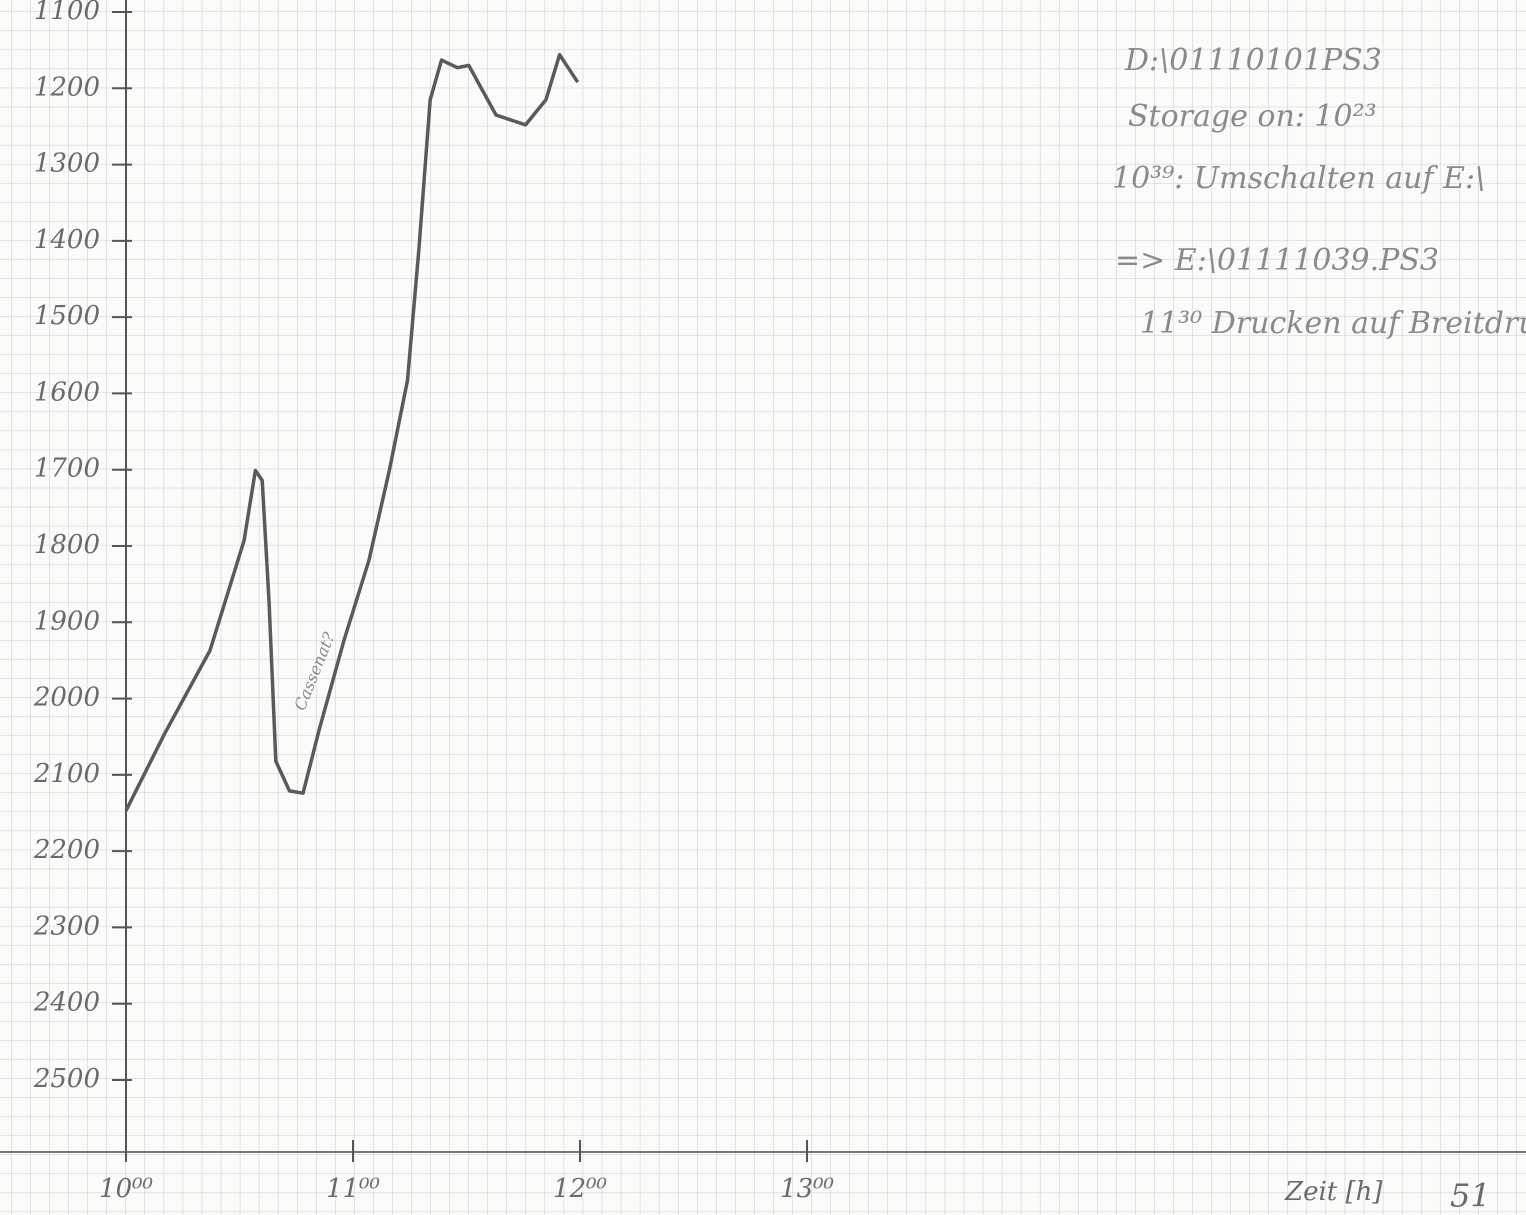  Describe the element at coordinates (1470, 1196) in the screenshot. I see `page-number: 51` at that location.